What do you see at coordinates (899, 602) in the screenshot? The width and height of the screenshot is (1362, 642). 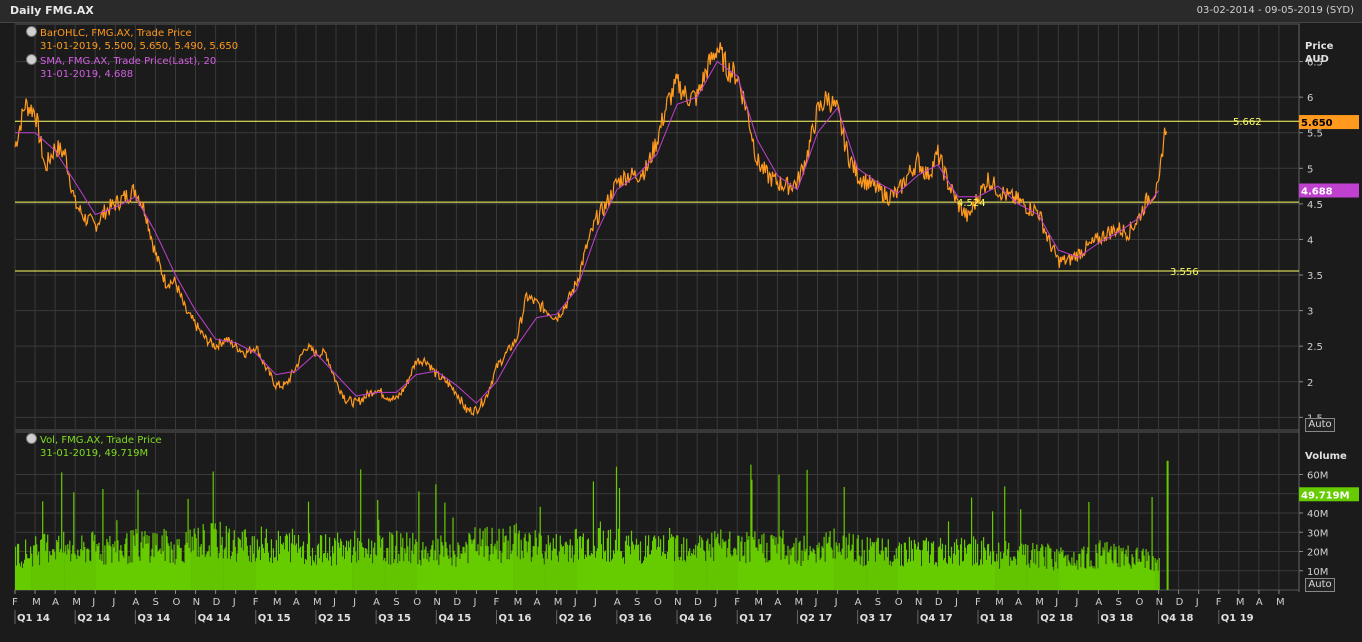 I see `x-month-label: O` at bounding box center [899, 602].